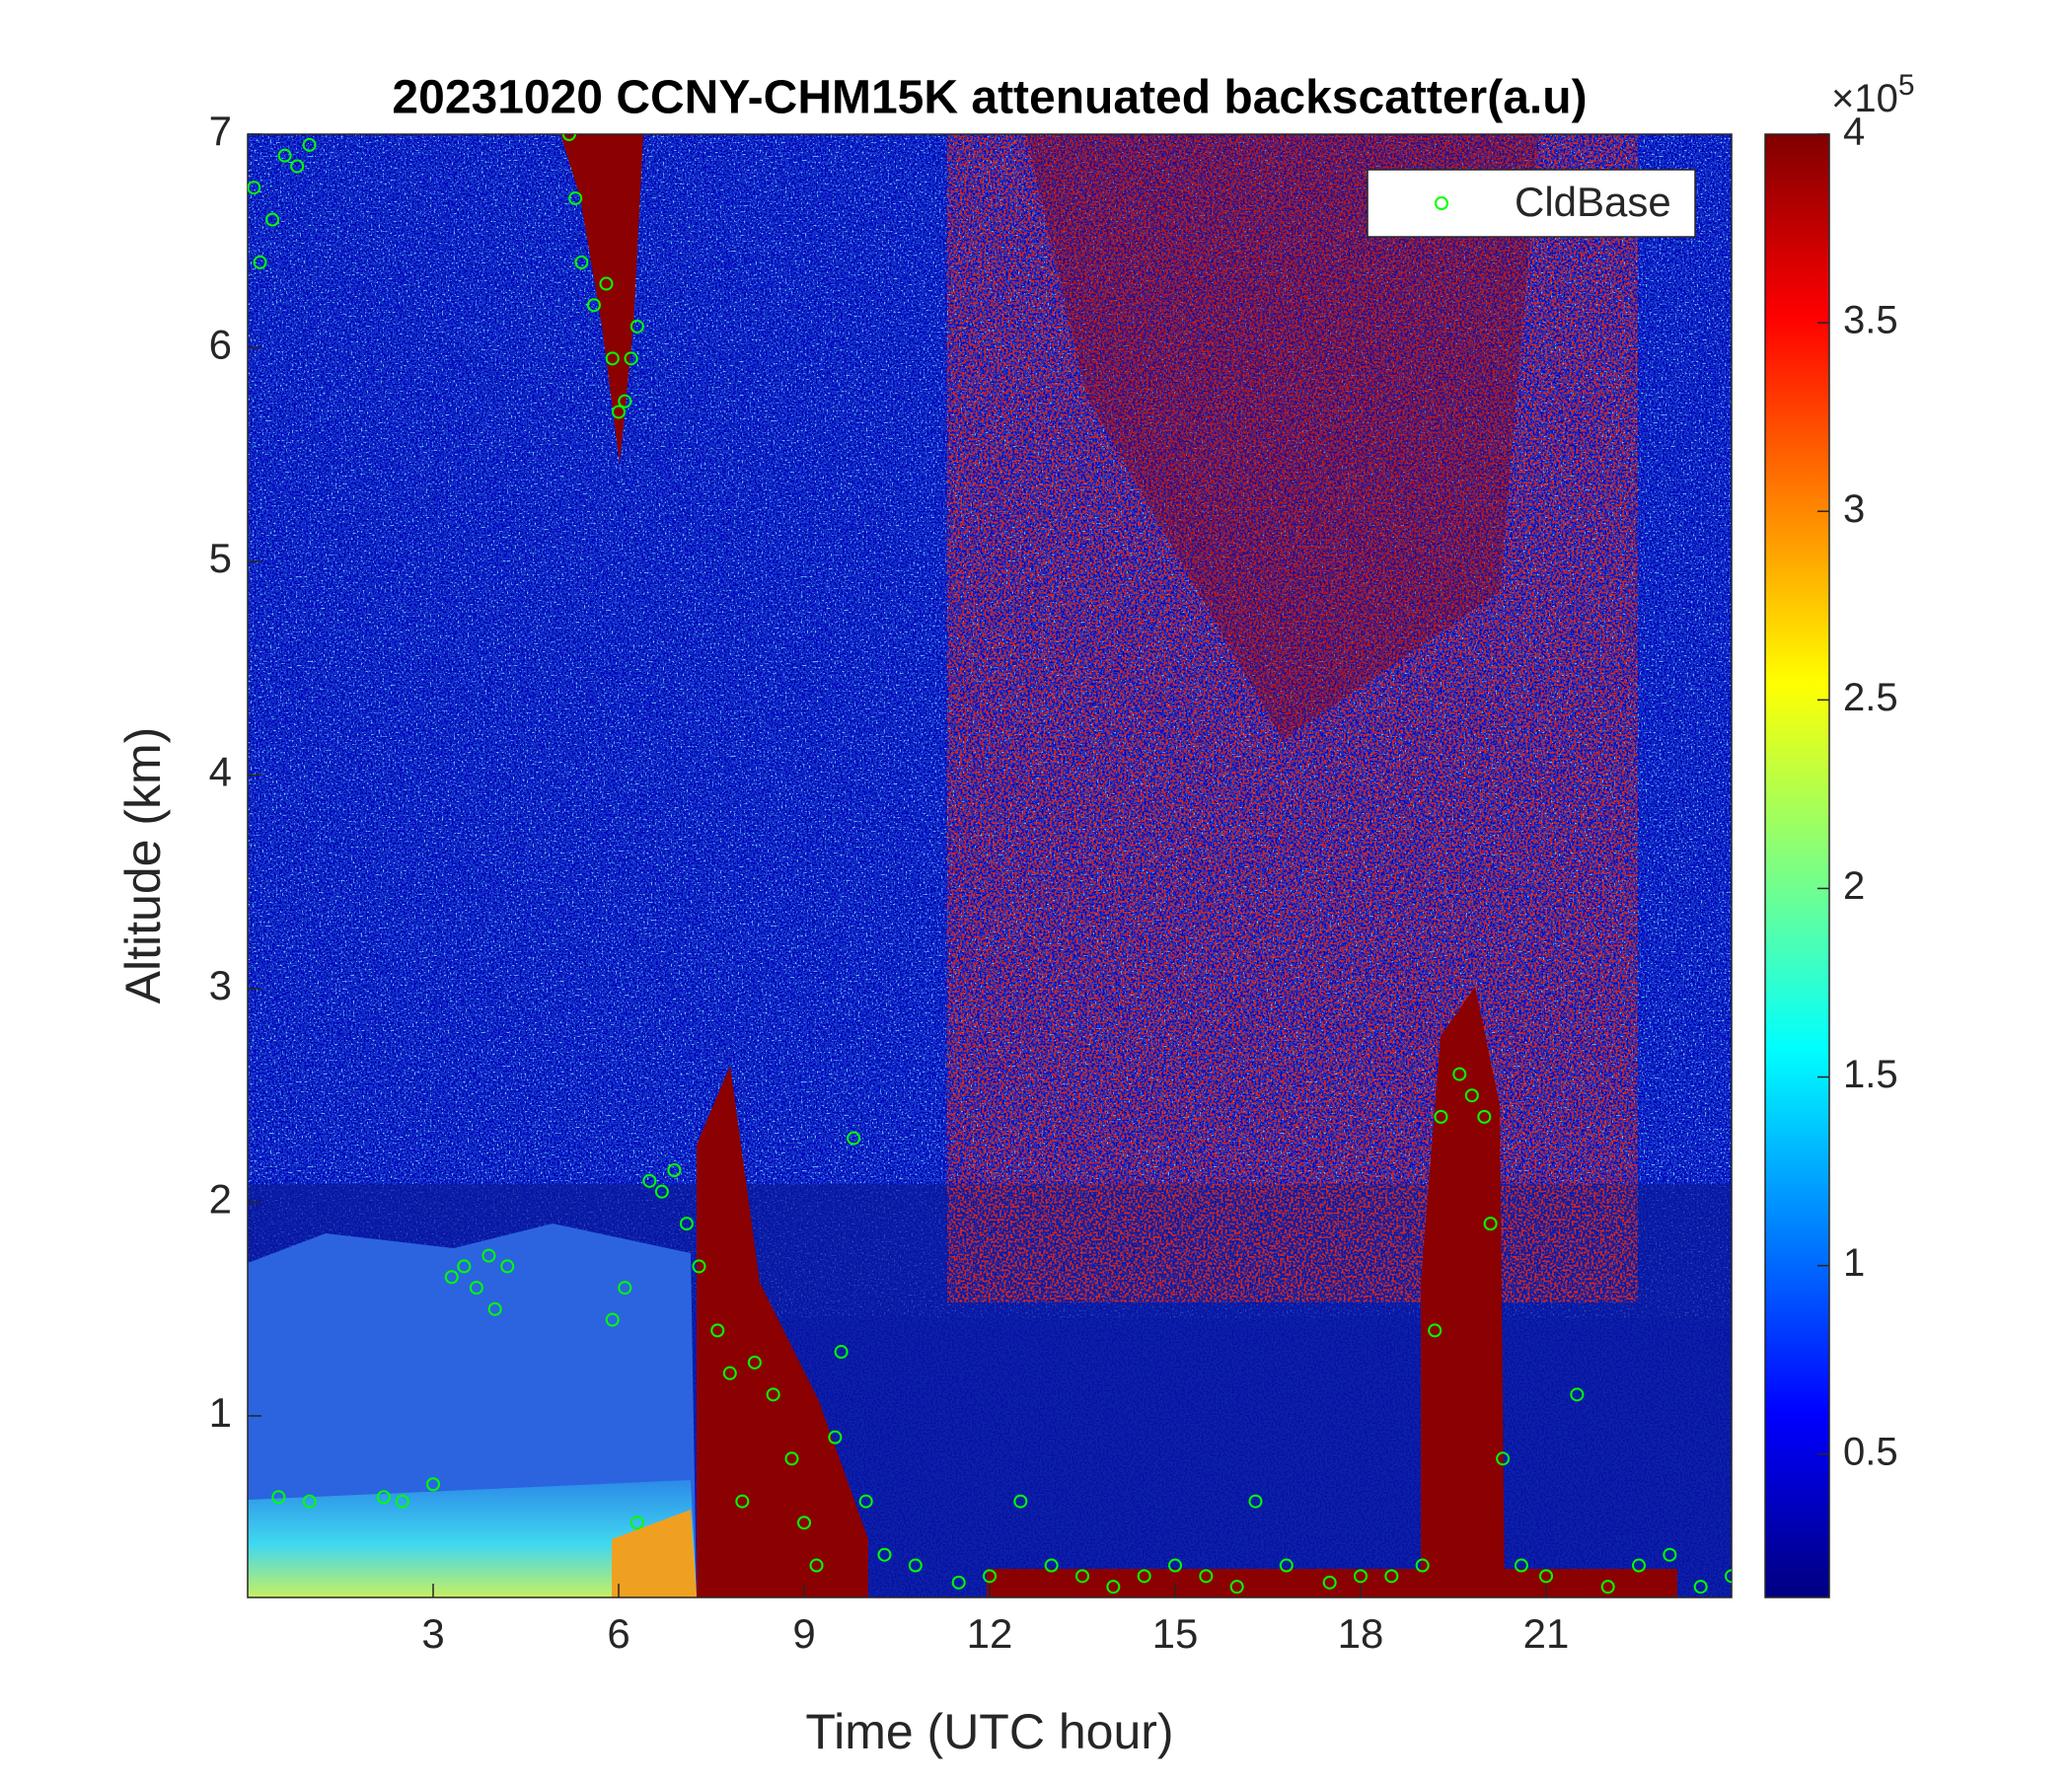  I want to click on legend, so click(1532, 204).